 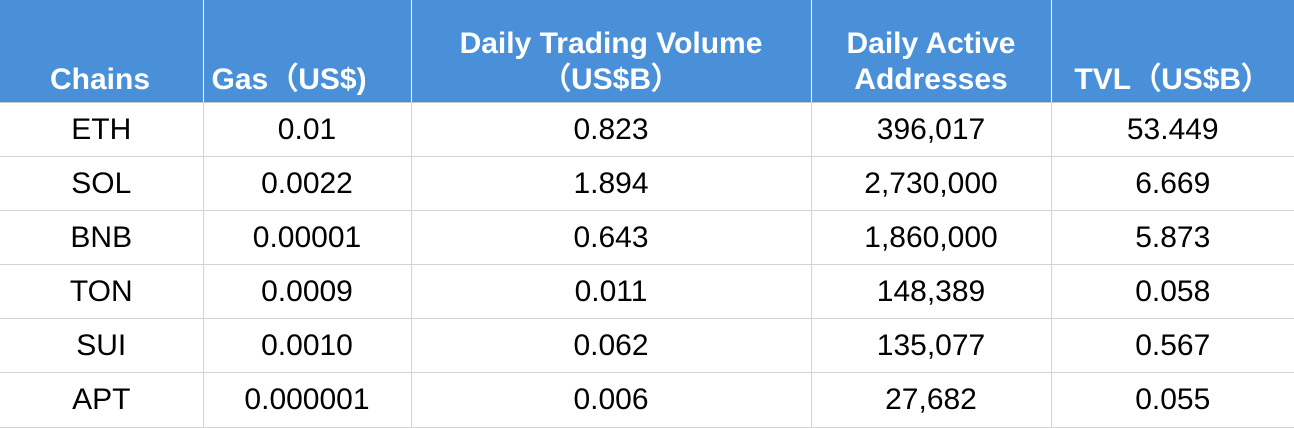 I want to click on cell-chain: BNB, so click(x=102, y=237).